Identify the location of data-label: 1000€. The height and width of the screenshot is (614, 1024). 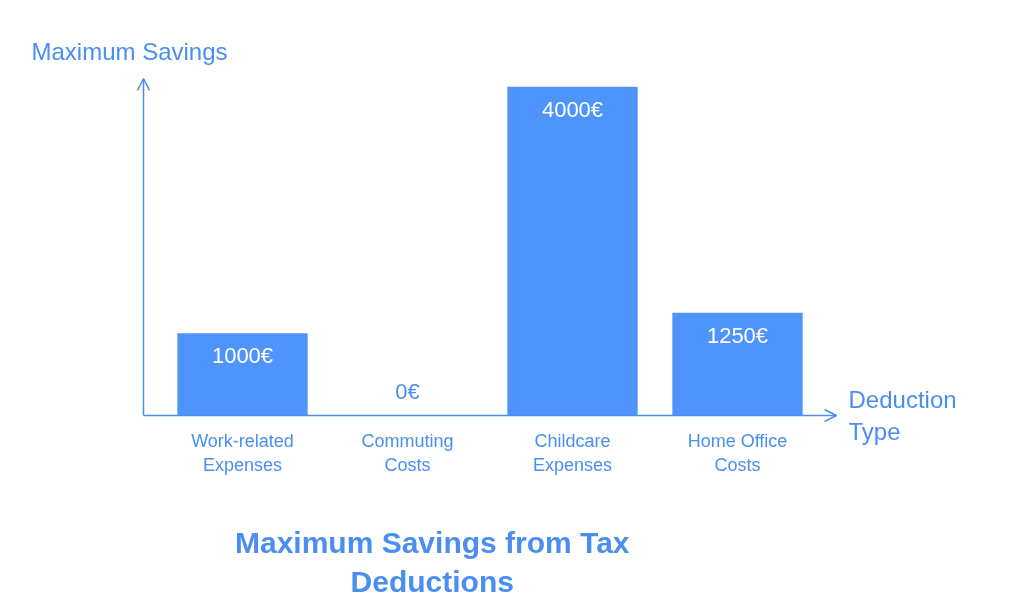
(242, 356).